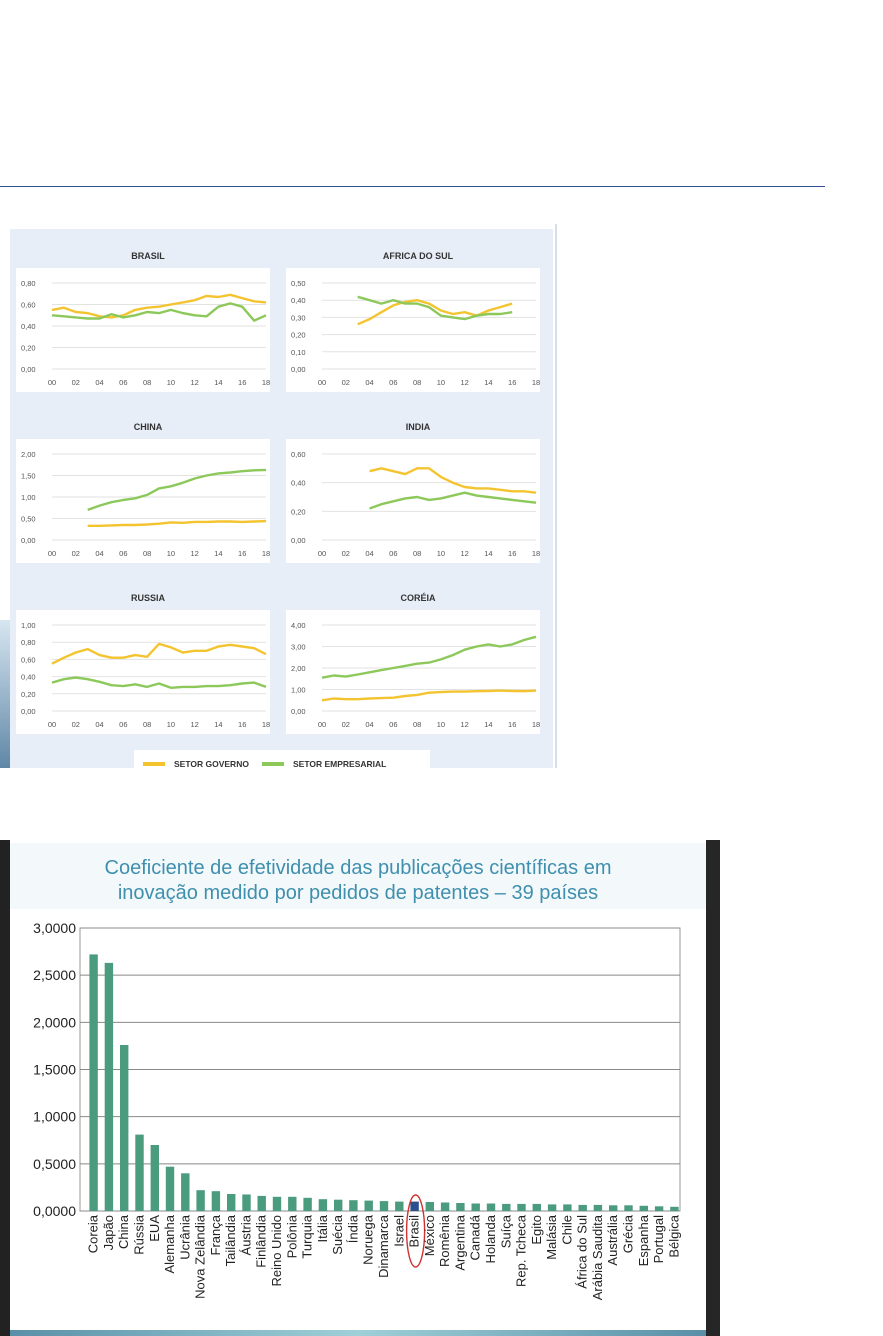 The width and height of the screenshot is (883, 1336). What do you see at coordinates (322, 724) in the screenshot?
I see `x-tick-label-coreia: 00` at bounding box center [322, 724].